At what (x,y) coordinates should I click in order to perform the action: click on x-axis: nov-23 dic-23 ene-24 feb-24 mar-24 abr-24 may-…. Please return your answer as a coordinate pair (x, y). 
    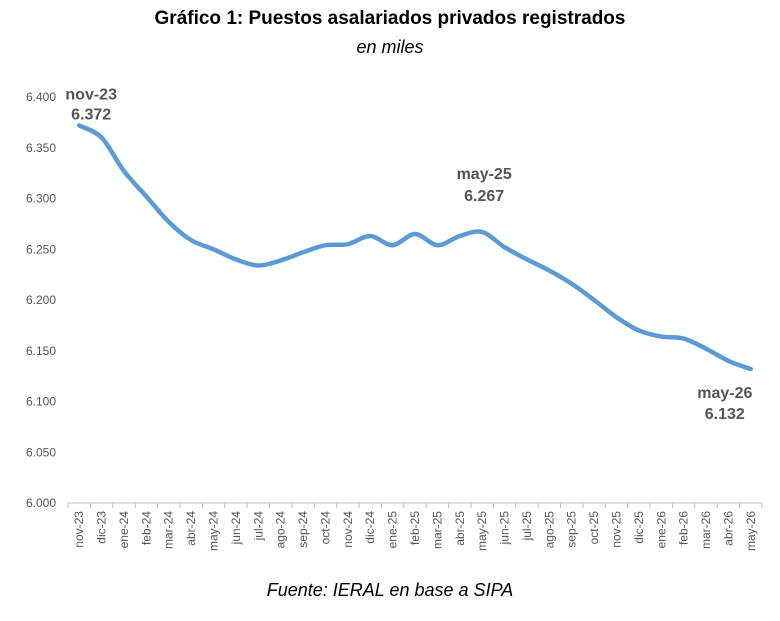
    Looking at the image, I should click on (415, 526).